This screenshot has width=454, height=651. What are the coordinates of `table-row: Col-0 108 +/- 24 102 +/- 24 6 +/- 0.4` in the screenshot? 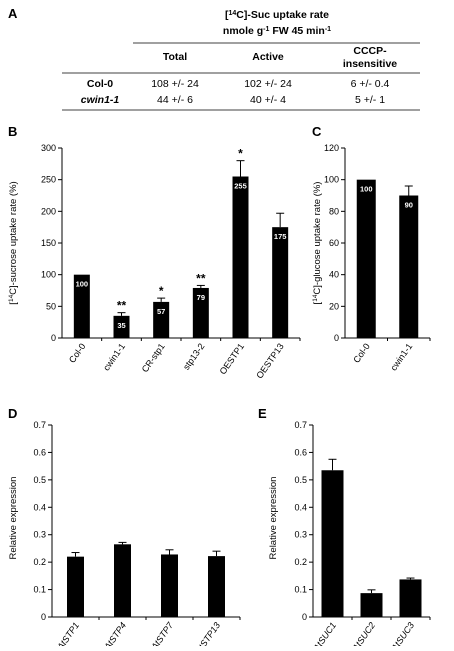 It's located at (238, 84).